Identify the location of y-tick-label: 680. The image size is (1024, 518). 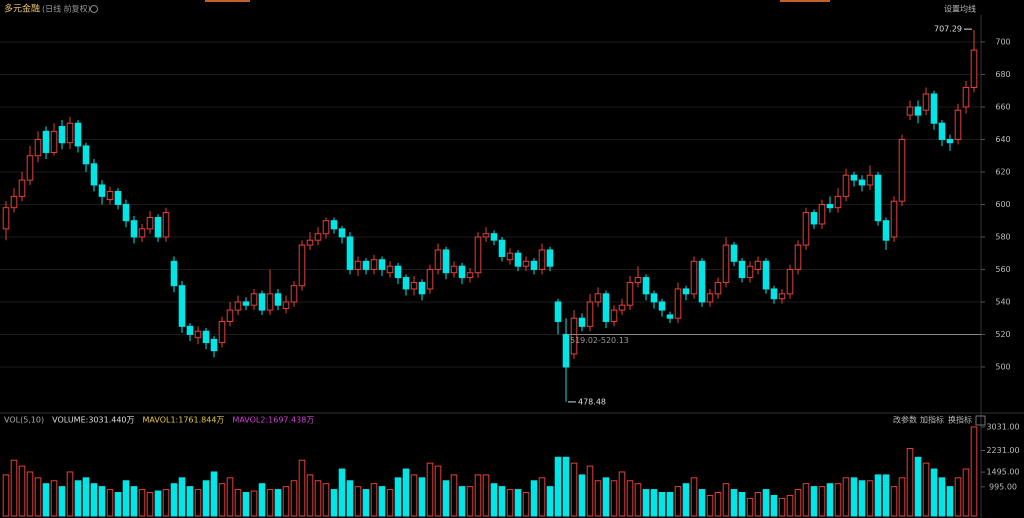
(1002, 74).